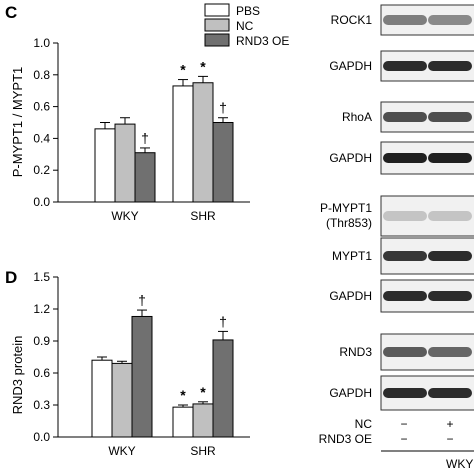  I want to click on blot-label: MYPT1, so click(352, 256).